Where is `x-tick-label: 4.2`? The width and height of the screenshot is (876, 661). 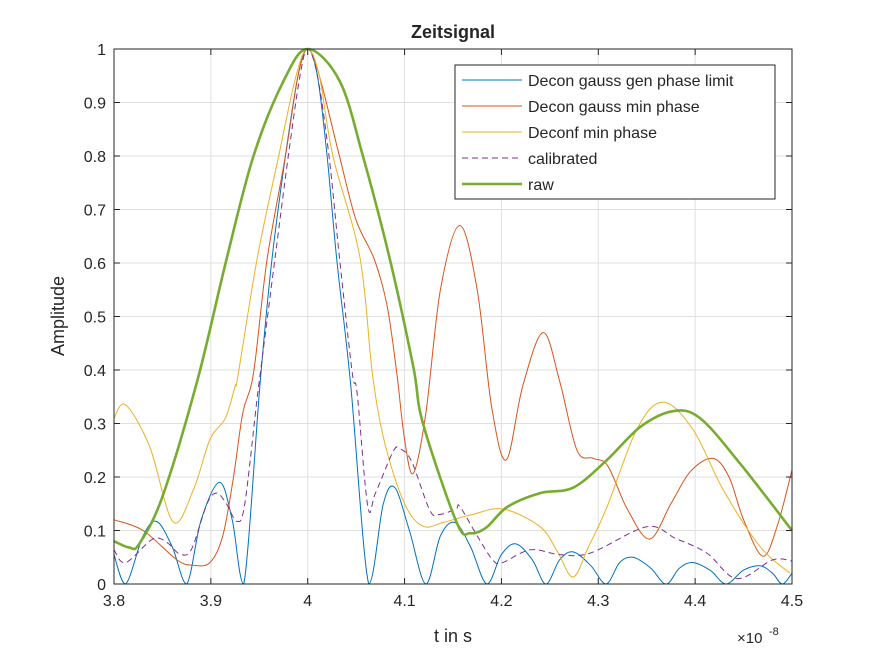 x-tick-label: 4.2 is located at coordinates (501, 601).